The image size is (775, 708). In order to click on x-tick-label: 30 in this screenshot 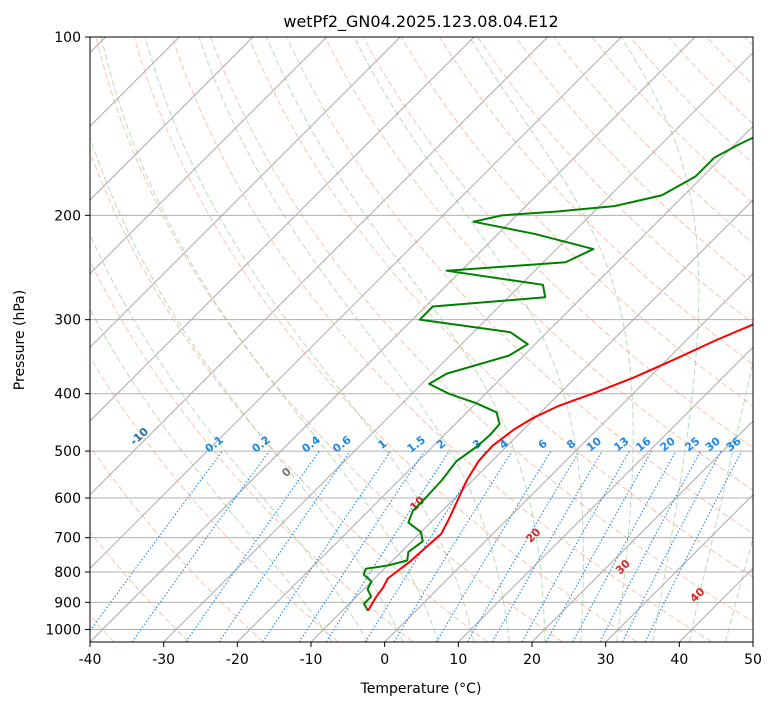, I will do `click(606, 660)`.